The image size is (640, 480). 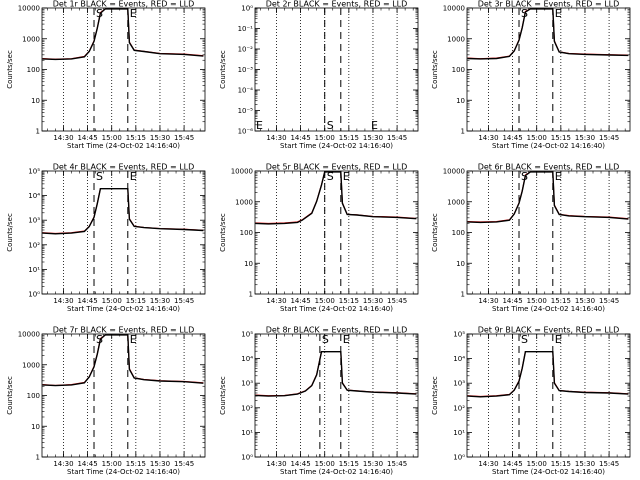 I want to click on panel-title: Det 1r BLACK = Events, RED = LLD, so click(x=124, y=4).